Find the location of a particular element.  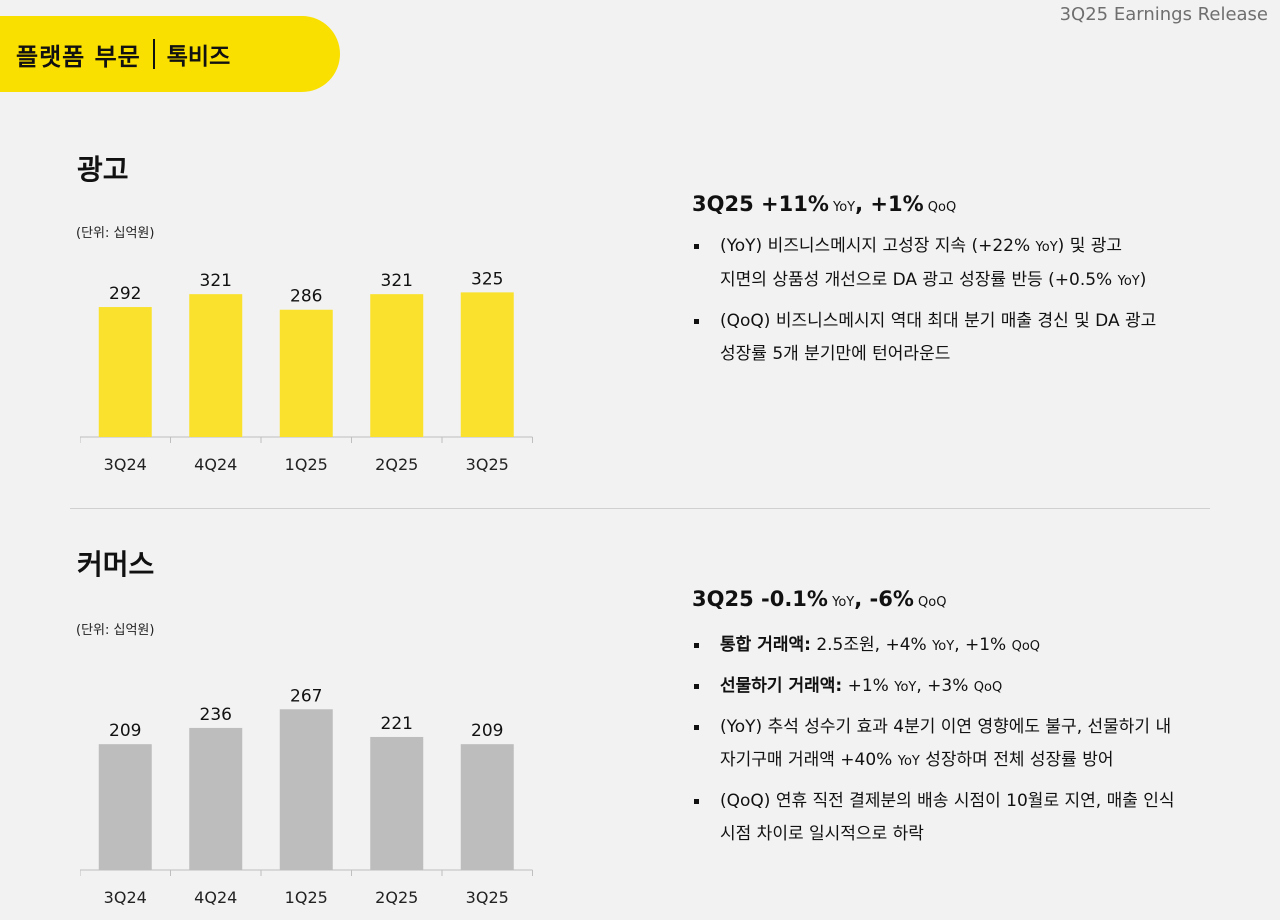

data-label: 286 is located at coordinates (306, 297).